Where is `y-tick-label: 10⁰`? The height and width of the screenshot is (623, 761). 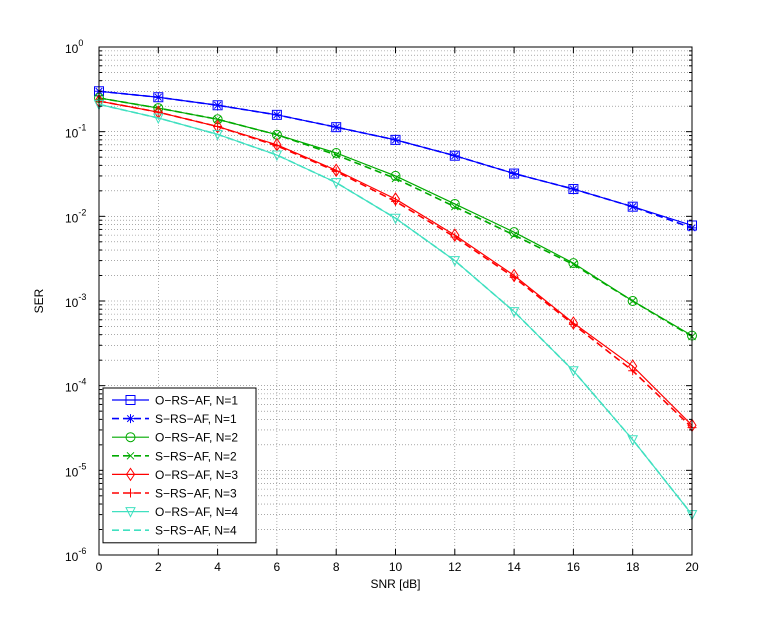
y-tick-label: 10⁰ is located at coordinates (74, 47).